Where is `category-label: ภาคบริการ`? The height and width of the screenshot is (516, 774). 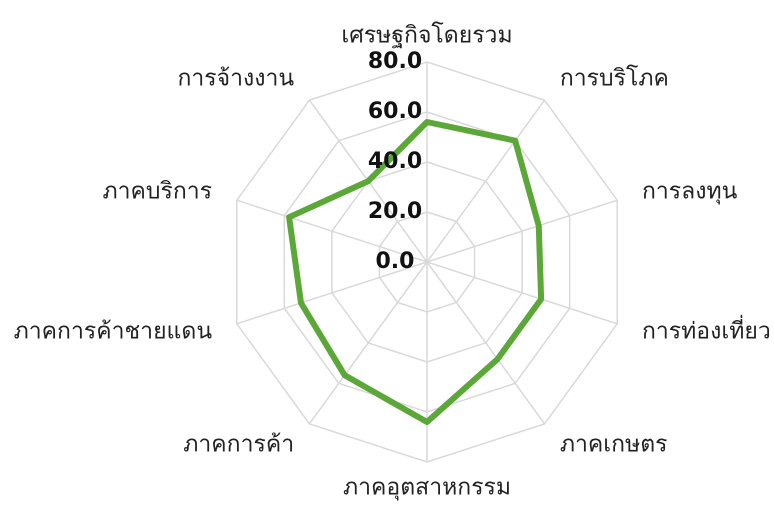 category-label: ภาคบริการ is located at coordinates (157, 192).